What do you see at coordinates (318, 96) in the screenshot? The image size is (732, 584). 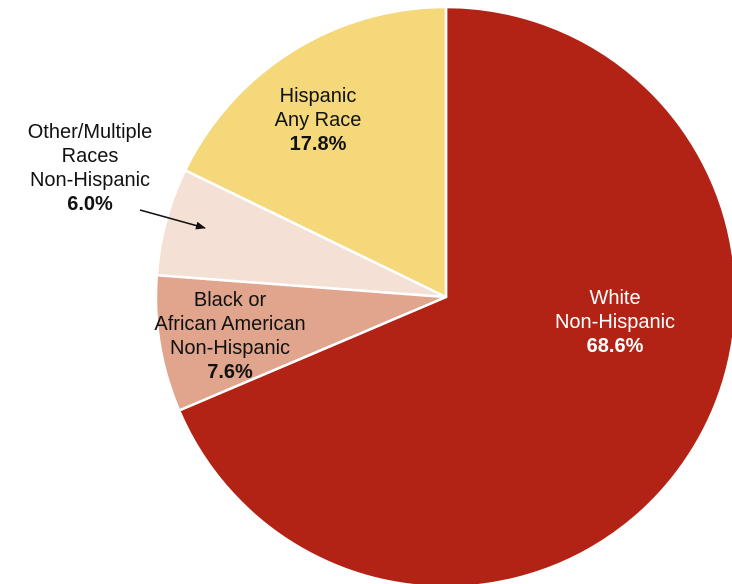 I see `slice-label-hispanic-any-race: Hispanic` at bounding box center [318, 96].